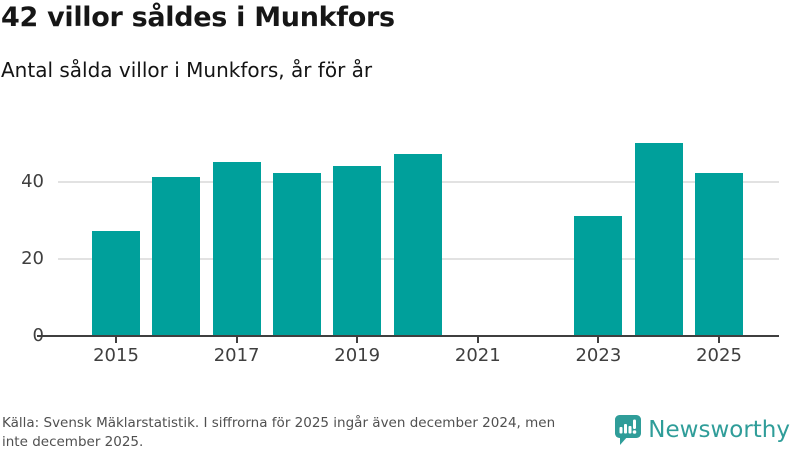 This screenshot has height=450, width=800. I want to click on chart-title: 42 villor såldes i Munkfors, so click(198, 17).